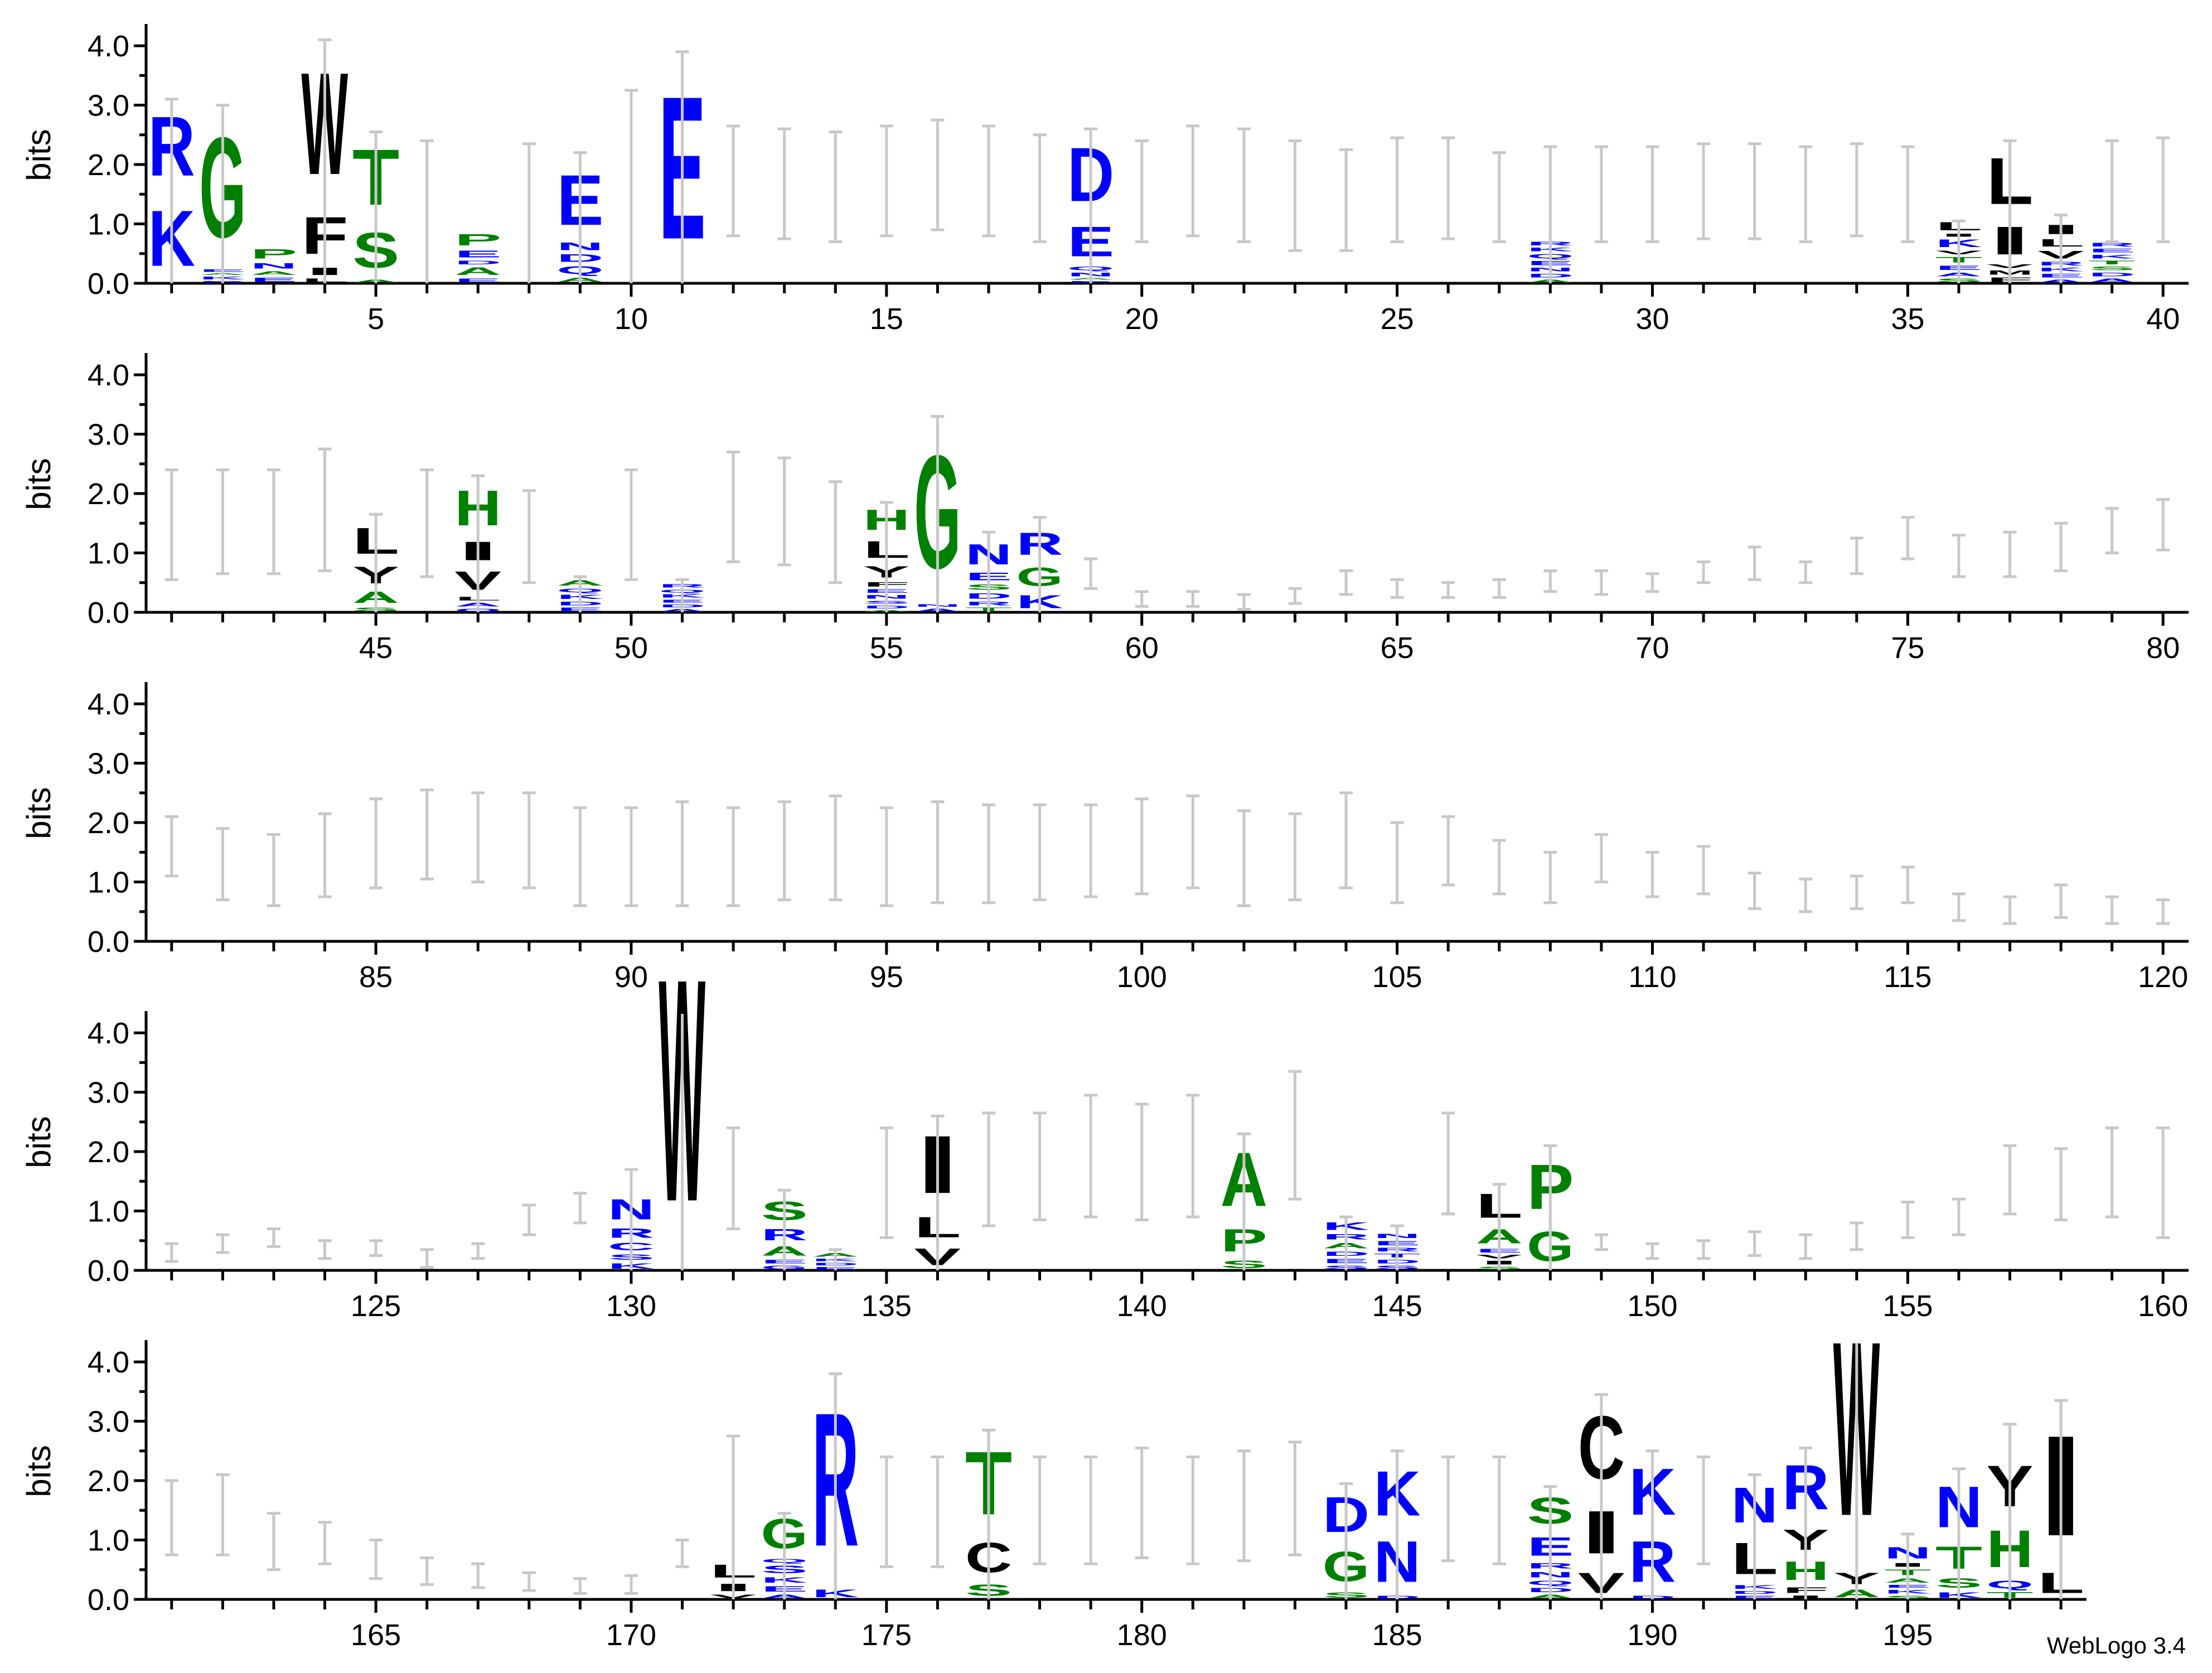  What do you see at coordinates (477, 240) in the screenshot?
I see `logo-letter-P-pos-7: P` at bounding box center [477, 240].